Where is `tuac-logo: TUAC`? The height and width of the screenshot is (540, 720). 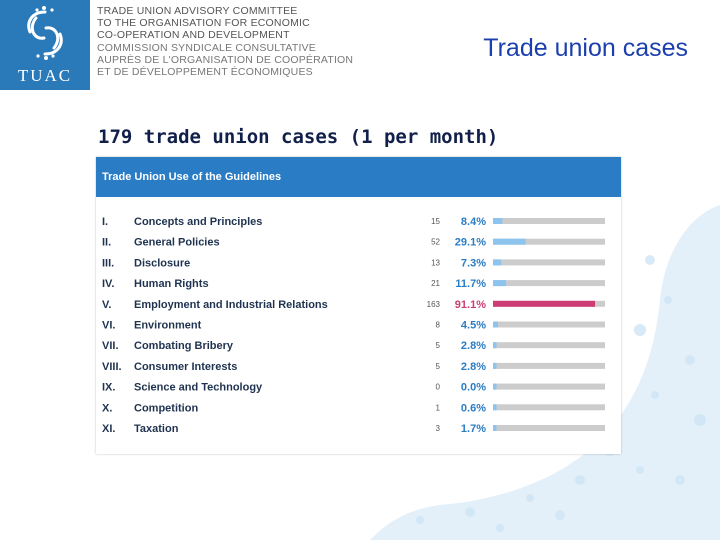 tuac-logo: TUAC is located at coordinates (45, 45).